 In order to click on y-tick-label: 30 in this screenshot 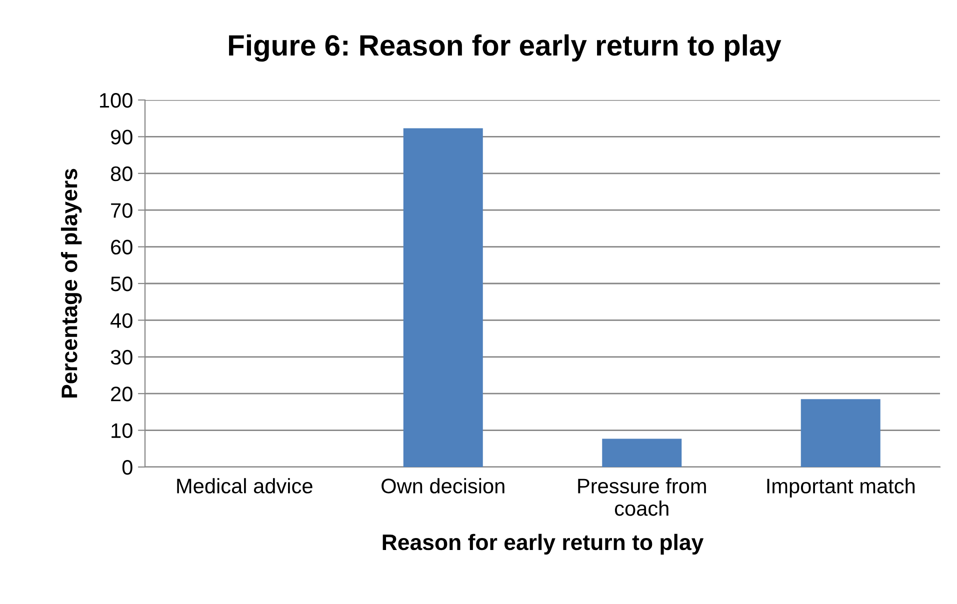, I will do `click(121, 357)`.